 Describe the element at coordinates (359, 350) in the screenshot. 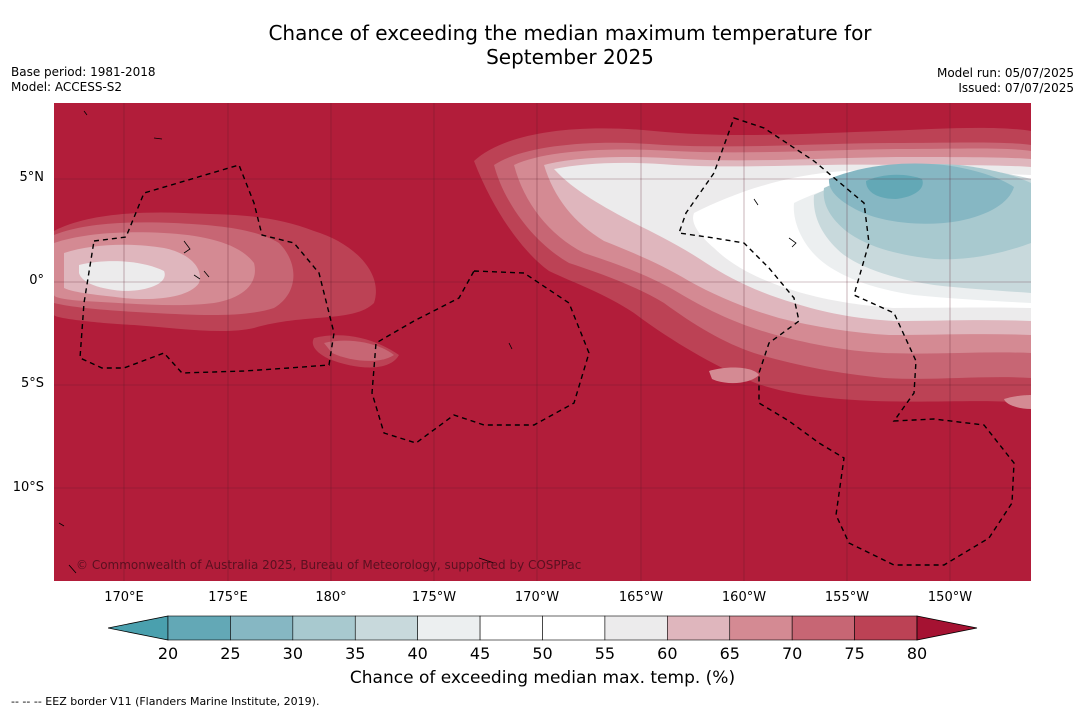

I see `contour-65-south` at that location.